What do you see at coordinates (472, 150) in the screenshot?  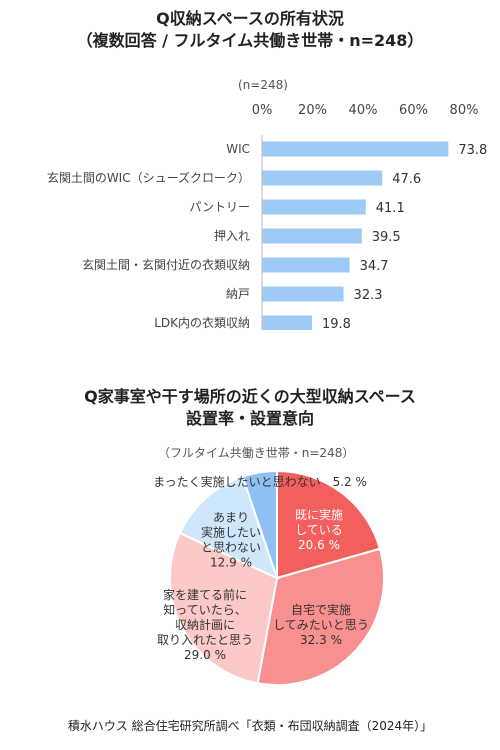 I see `value-label: 73.8` at bounding box center [472, 150].